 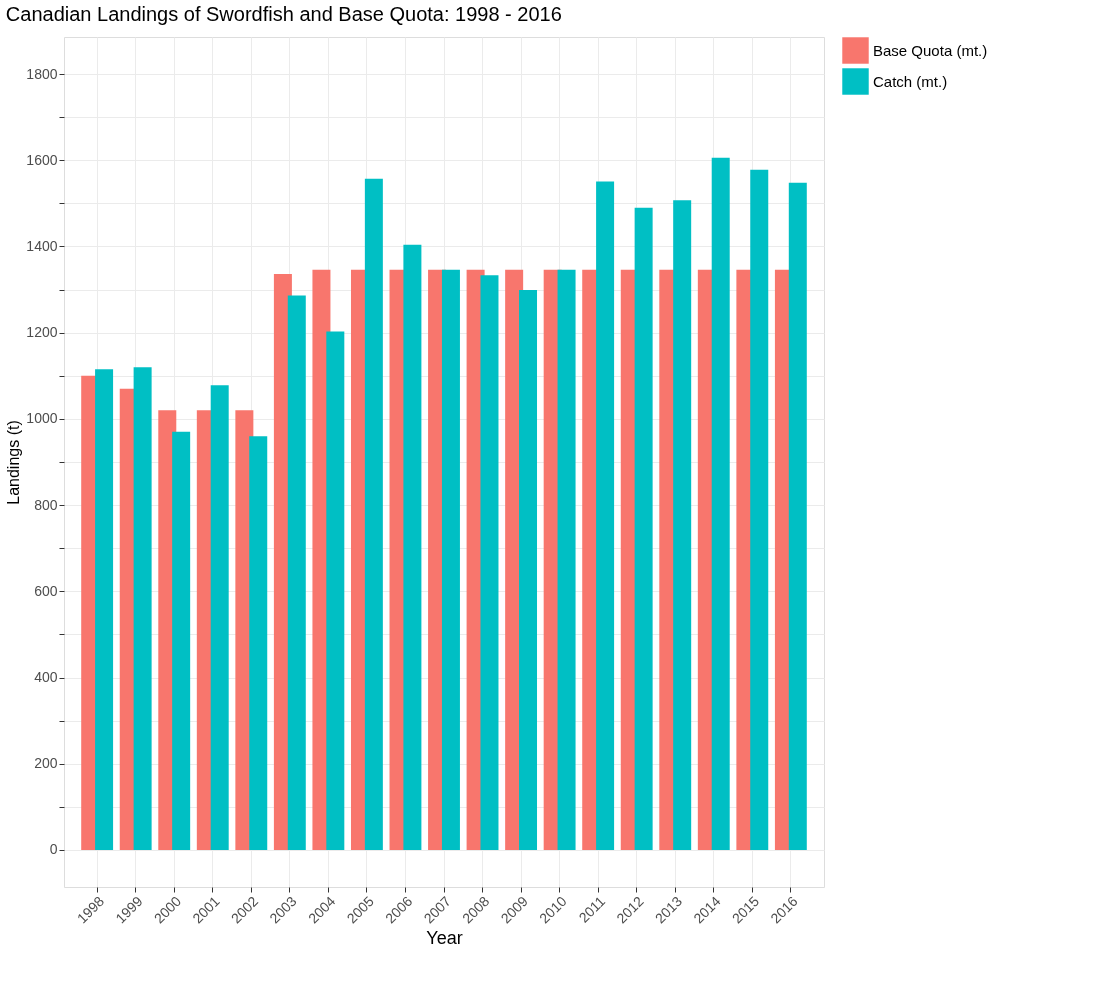 What do you see at coordinates (46, 504) in the screenshot?
I see `y-tick-label: 800` at bounding box center [46, 504].